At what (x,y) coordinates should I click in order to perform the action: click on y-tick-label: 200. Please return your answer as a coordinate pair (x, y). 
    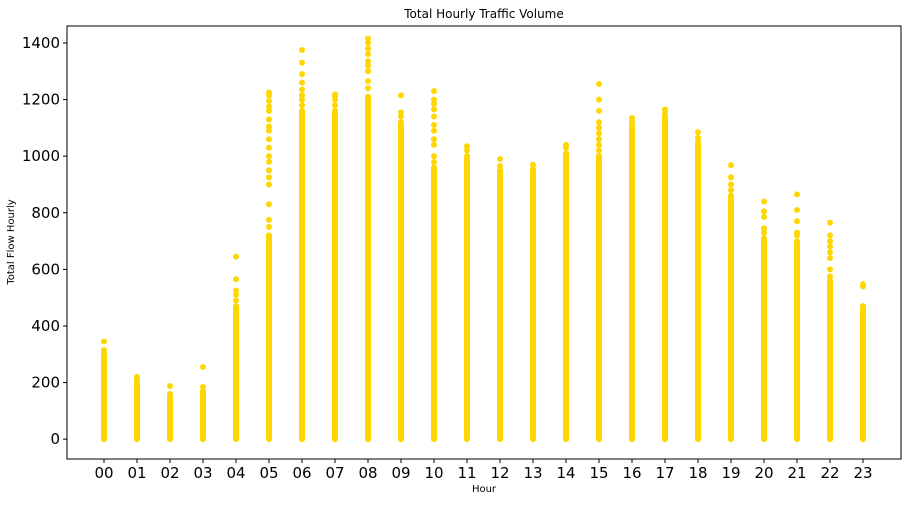
    Looking at the image, I should click on (45, 383).